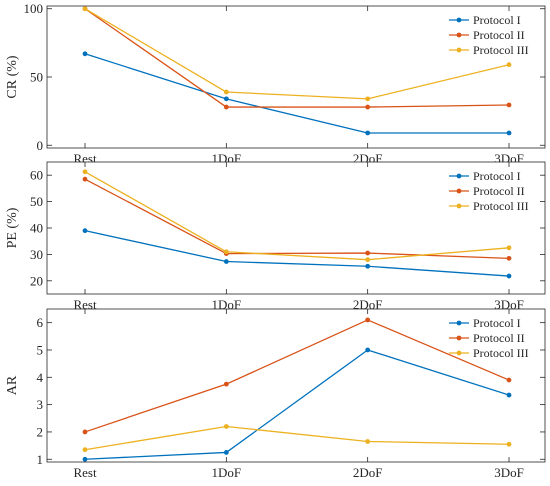  I want to click on pe-xtick-label: 3DoF, so click(509, 304).